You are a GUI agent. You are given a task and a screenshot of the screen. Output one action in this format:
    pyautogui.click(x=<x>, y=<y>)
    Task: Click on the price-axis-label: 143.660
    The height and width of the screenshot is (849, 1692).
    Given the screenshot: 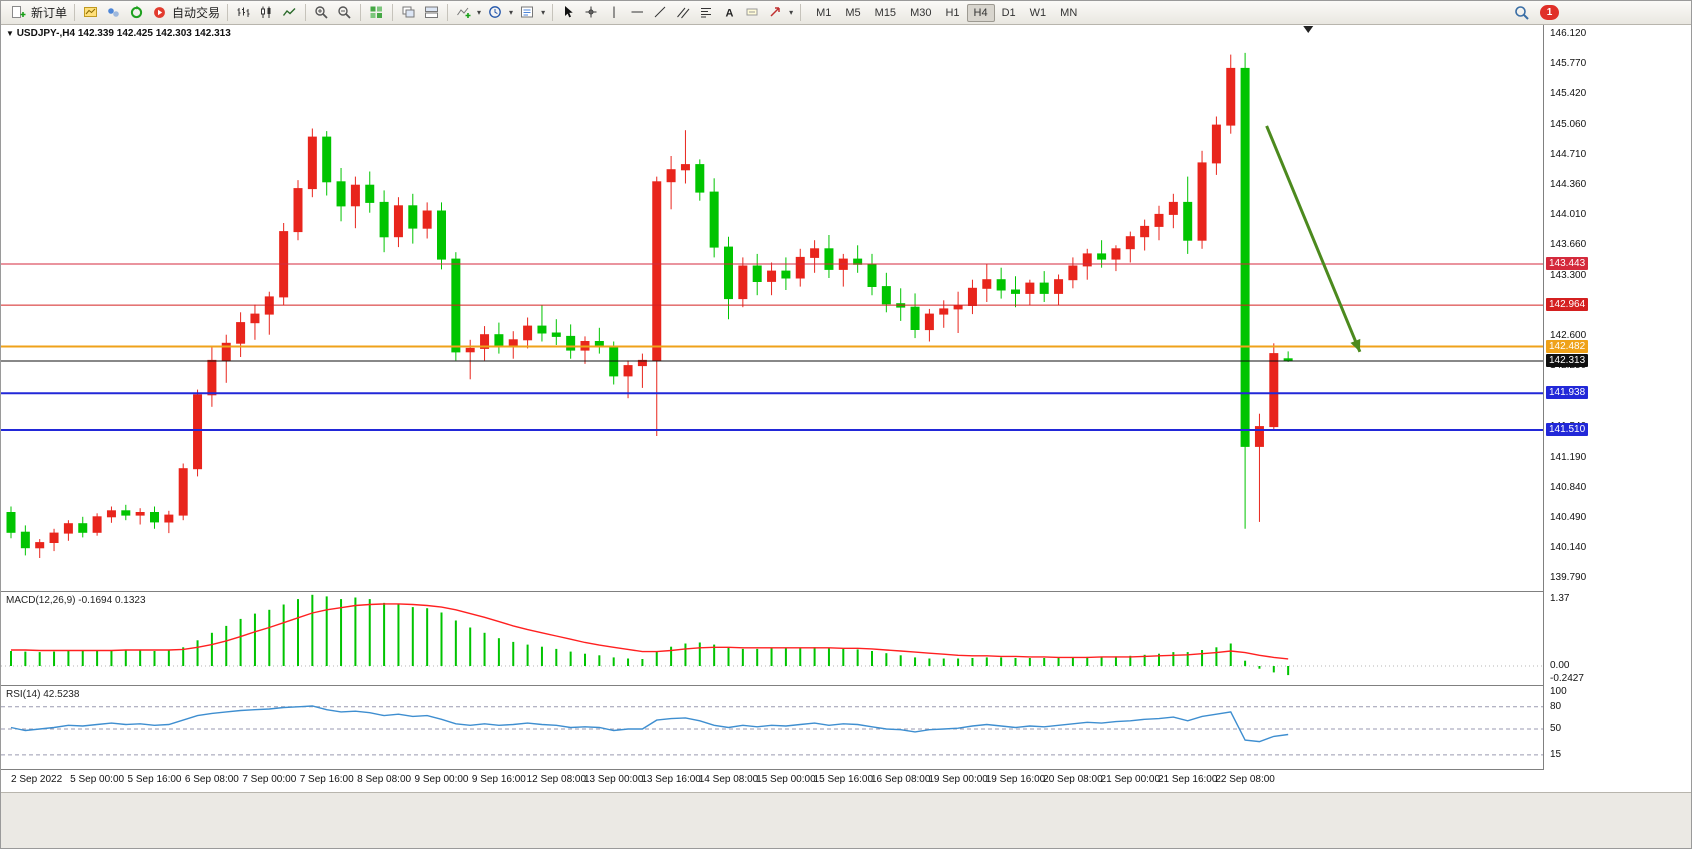 What is the action you would take?
    pyautogui.click(x=1568, y=245)
    